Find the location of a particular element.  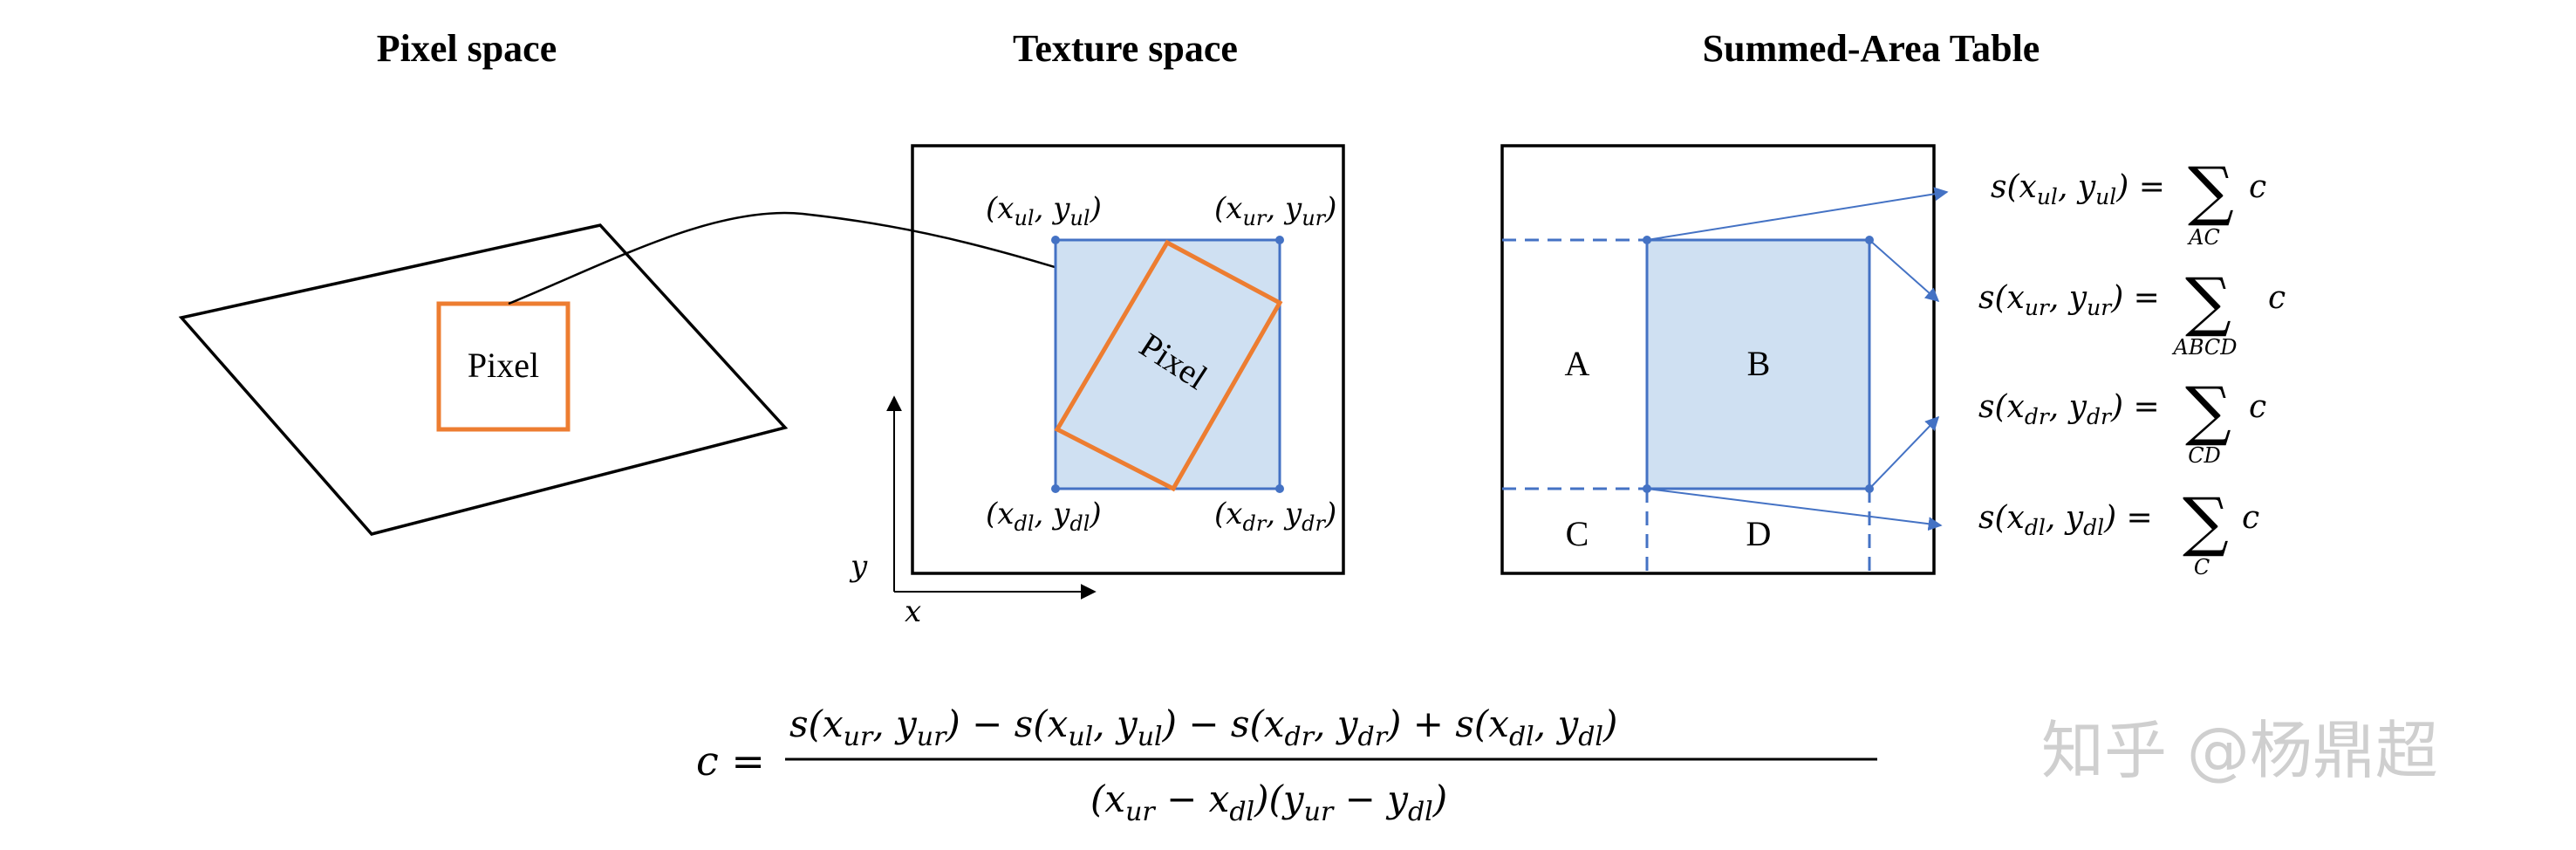

svg-text: s(xdr, ydr) = is located at coordinates (2069, 409).